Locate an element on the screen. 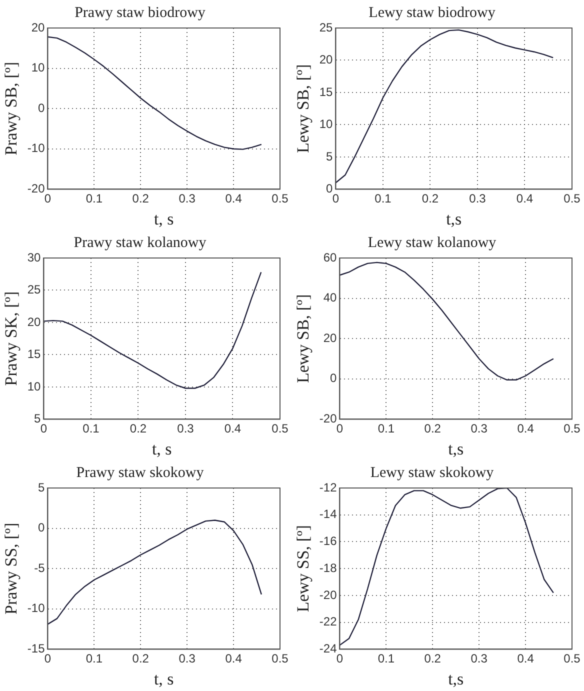  y-axis-title: Prawy SB, [º] is located at coordinates (11, 109).